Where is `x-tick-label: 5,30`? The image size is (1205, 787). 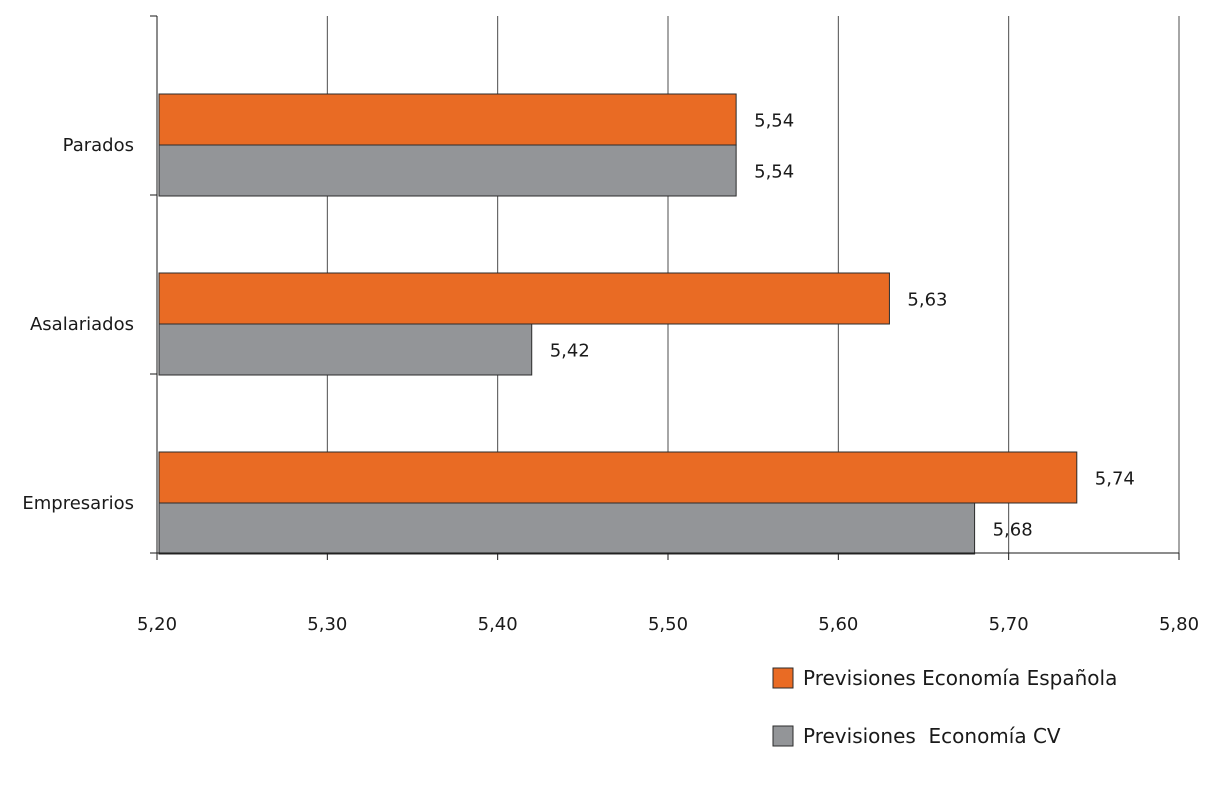
x-tick-label: 5,30 is located at coordinates (327, 624).